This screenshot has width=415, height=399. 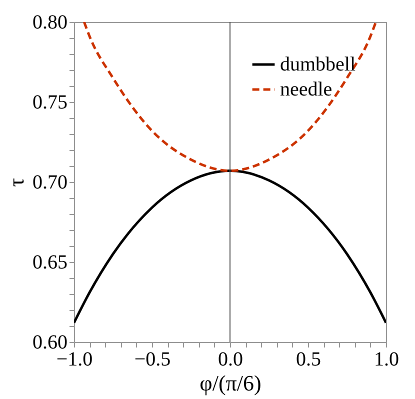 What do you see at coordinates (152, 359) in the screenshot?
I see `x-tick-label: −0.5` at bounding box center [152, 359].